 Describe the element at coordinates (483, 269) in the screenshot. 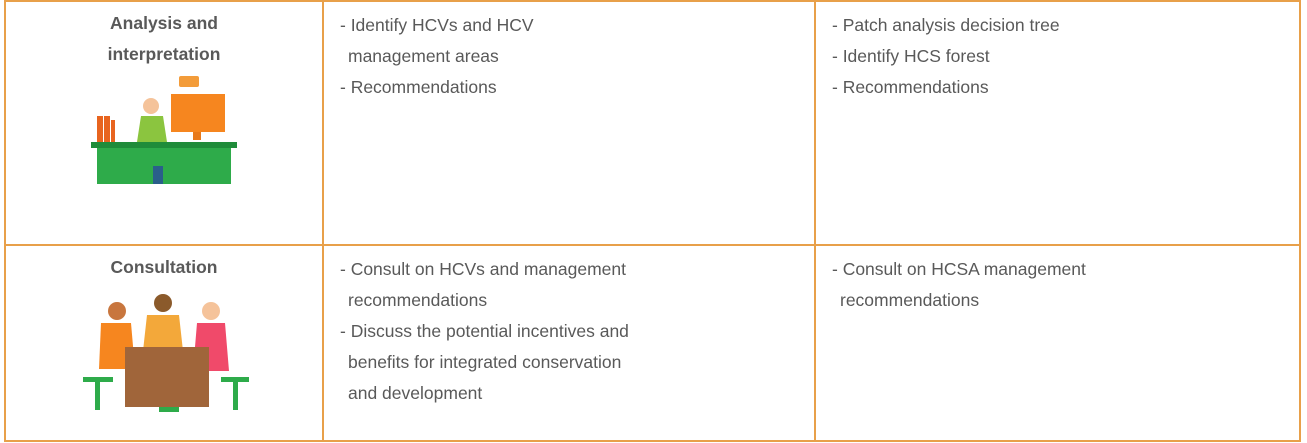

I see `bullet-line: - Consult on HCVs and management` at that location.